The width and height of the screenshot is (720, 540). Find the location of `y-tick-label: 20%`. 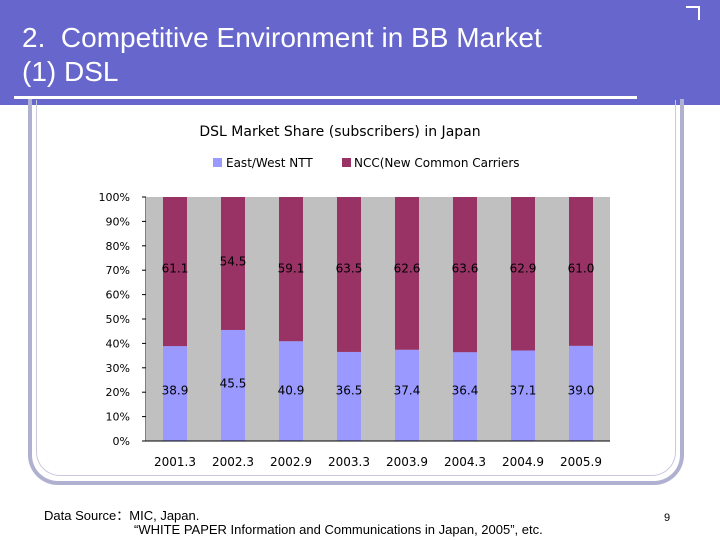

y-tick-label: 20% is located at coordinates (118, 392).